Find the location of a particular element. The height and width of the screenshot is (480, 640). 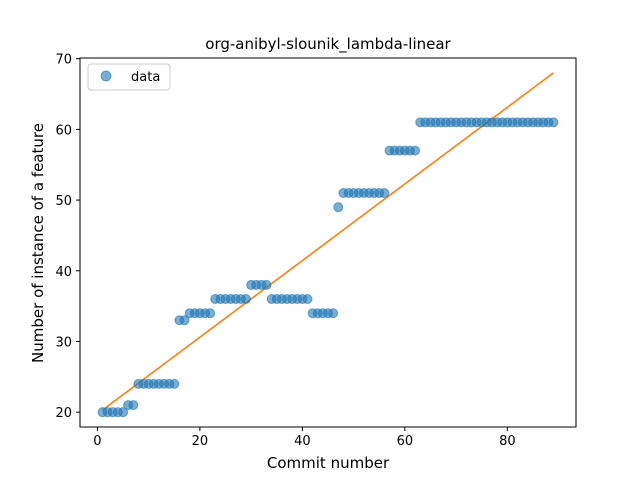

legend-marker-data is located at coordinates (106, 76).